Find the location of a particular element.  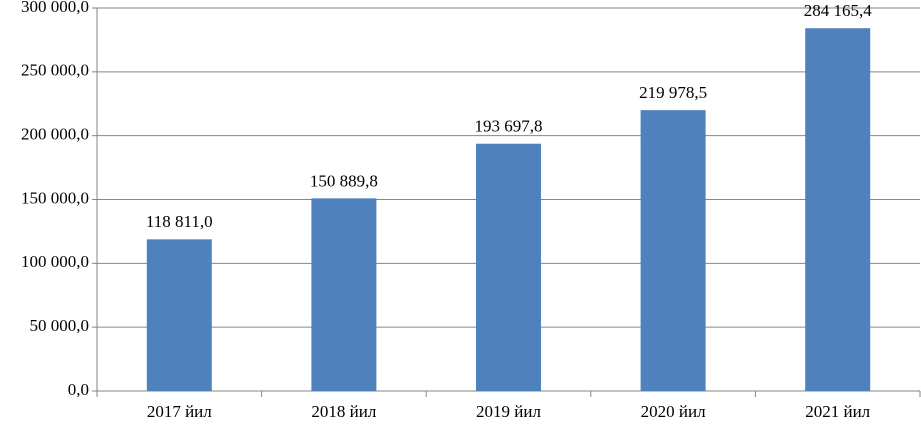

y-tick-label: 50 000,0 is located at coordinates (60, 325).